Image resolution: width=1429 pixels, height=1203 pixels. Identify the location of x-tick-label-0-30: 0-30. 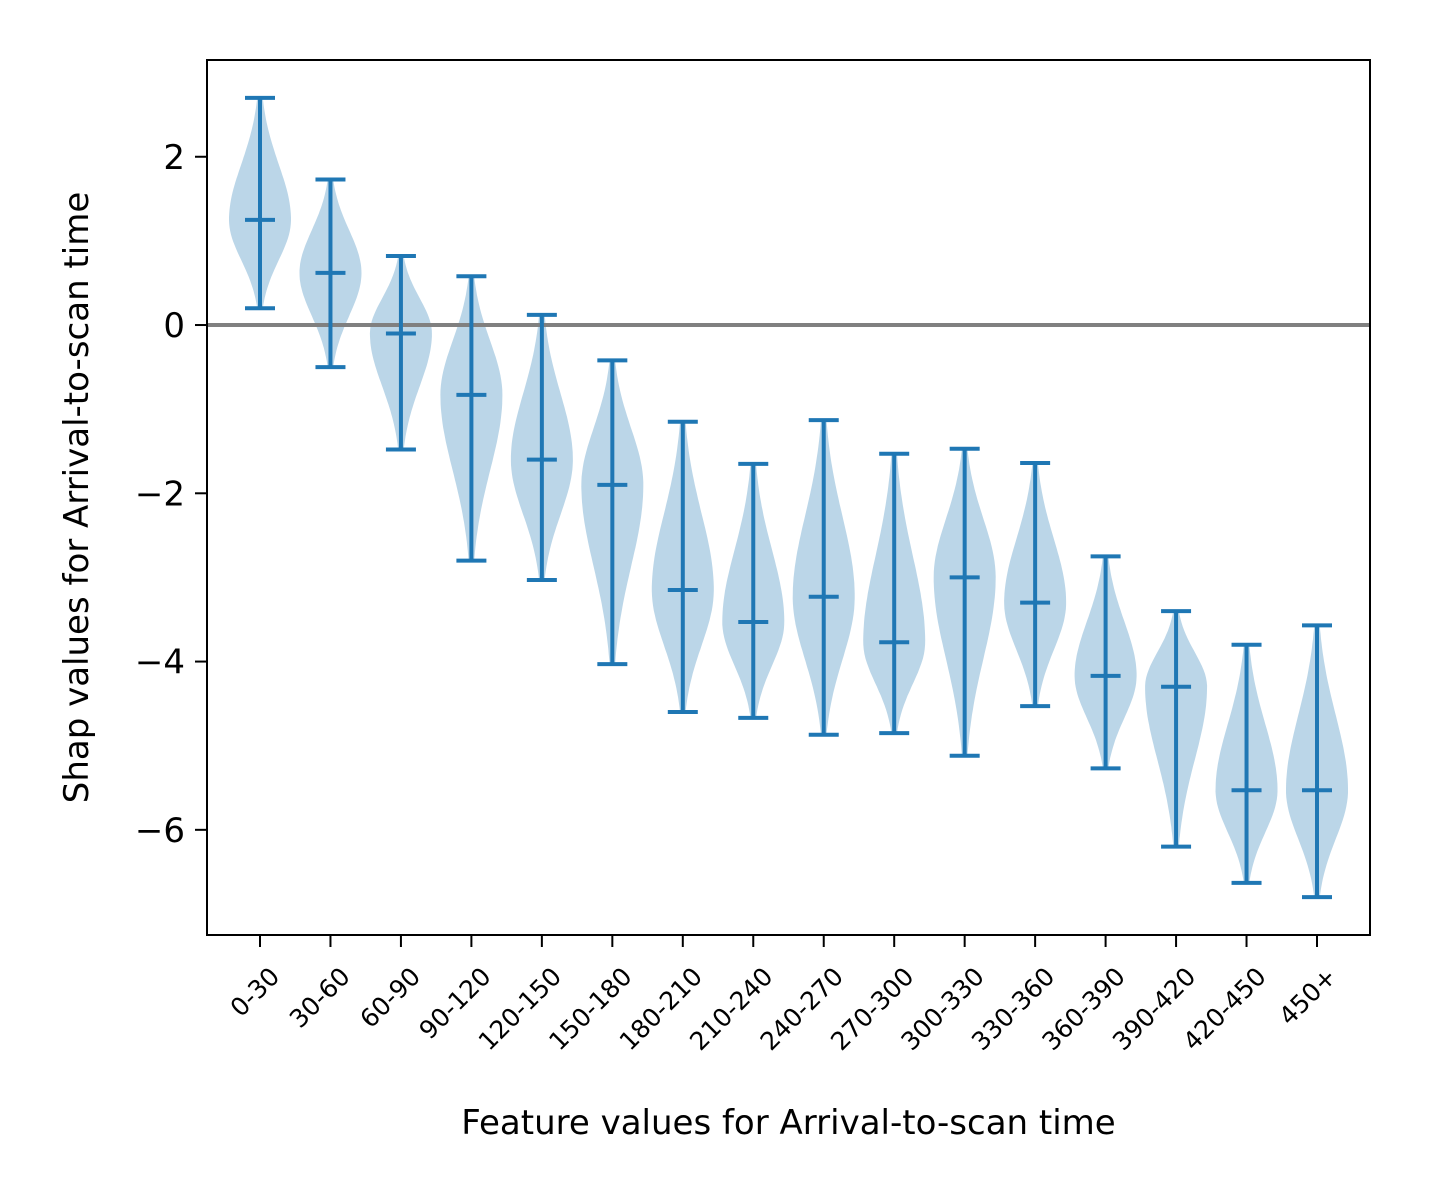
(255, 992).